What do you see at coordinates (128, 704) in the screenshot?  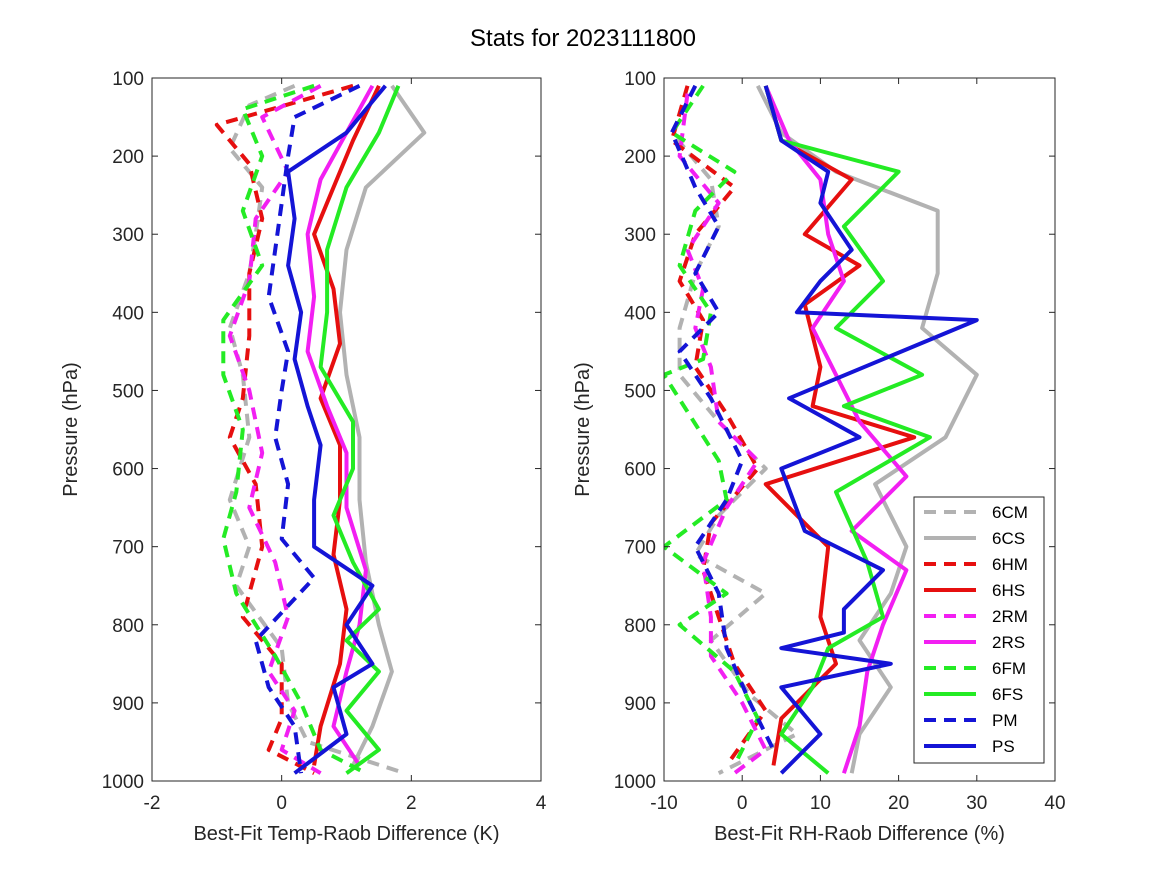 I see `temp-ytick-label: 900` at bounding box center [128, 704].